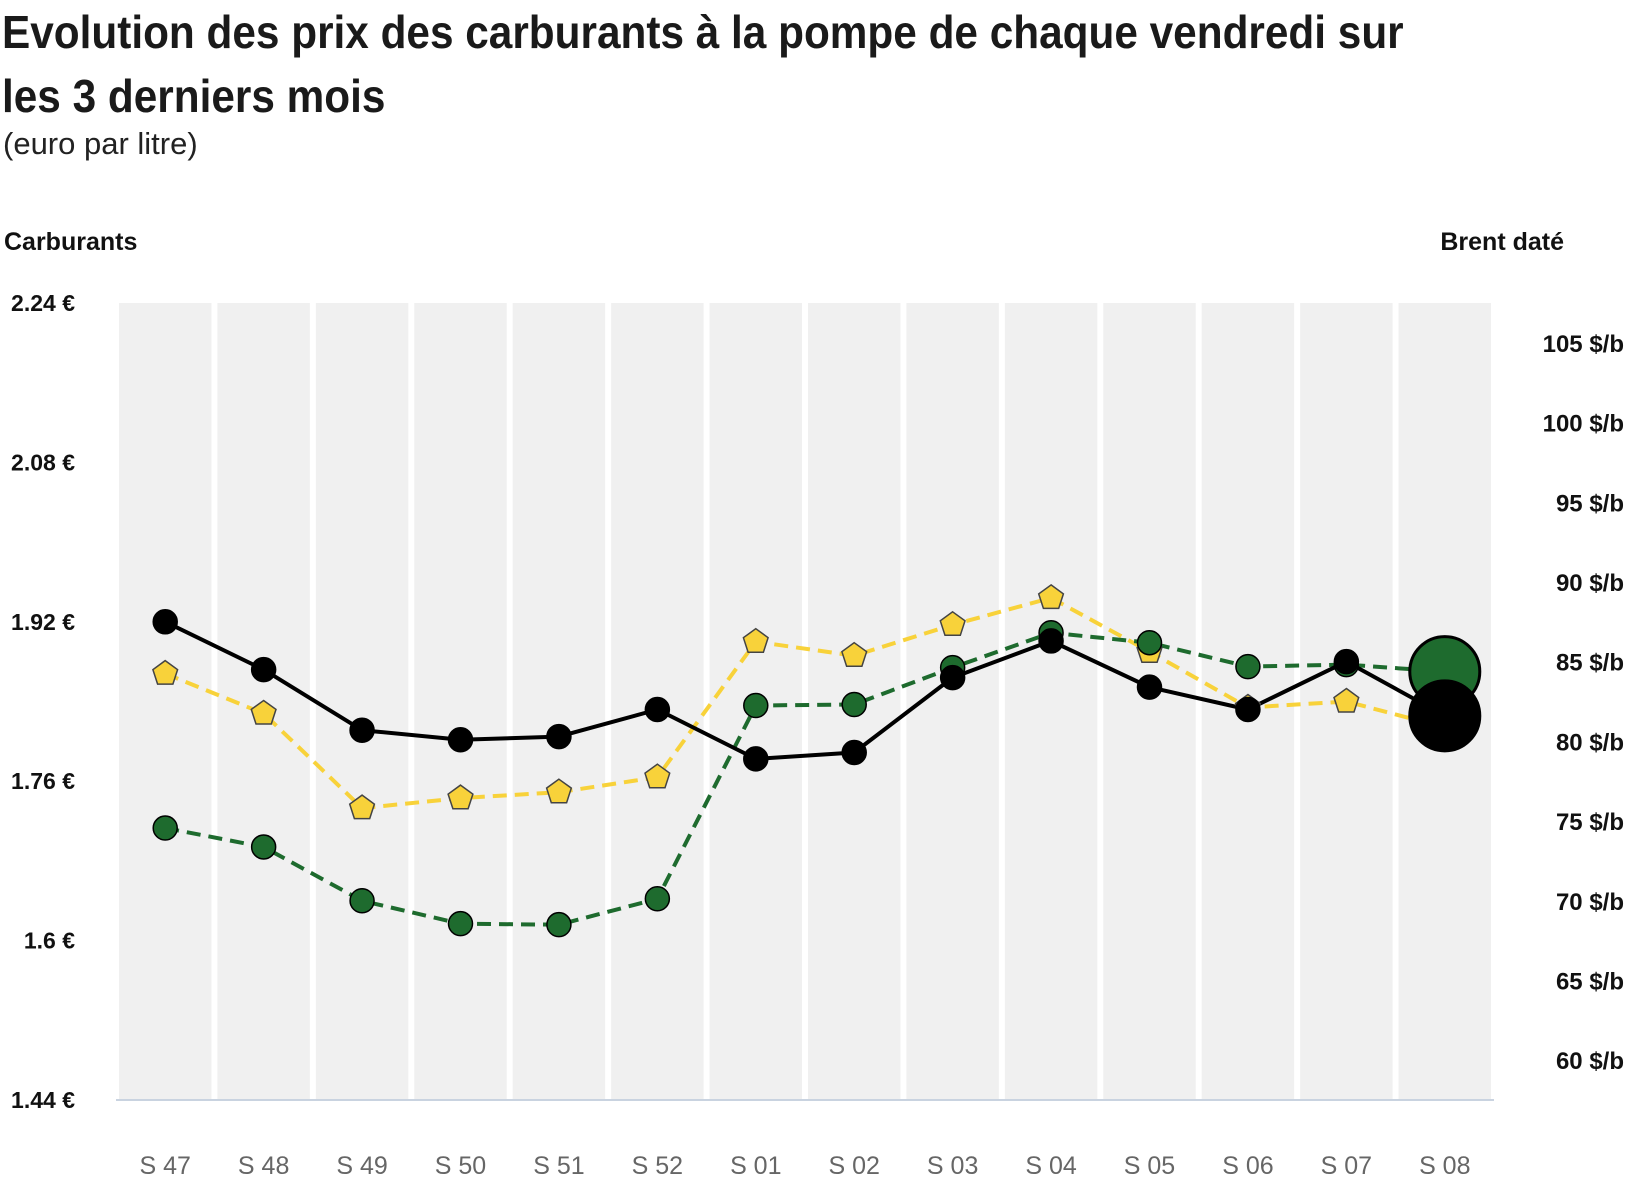 The height and width of the screenshot is (1184, 1630). What do you see at coordinates (1444, 1166) in the screenshot?
I see `x-axis-tick-label: S 08` at bounding box center [1444, 1166].